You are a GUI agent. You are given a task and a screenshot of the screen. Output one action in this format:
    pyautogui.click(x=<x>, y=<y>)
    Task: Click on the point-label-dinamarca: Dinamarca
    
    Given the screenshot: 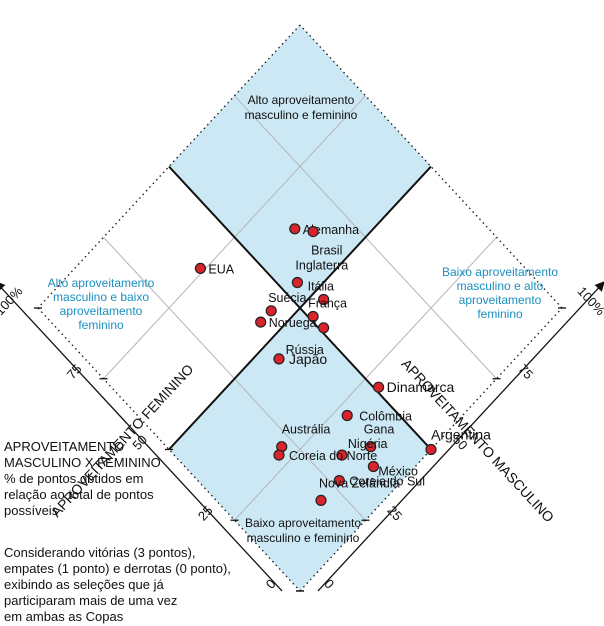 What is the action you would take?
    pyautogui.click(x=421, y=387)
    